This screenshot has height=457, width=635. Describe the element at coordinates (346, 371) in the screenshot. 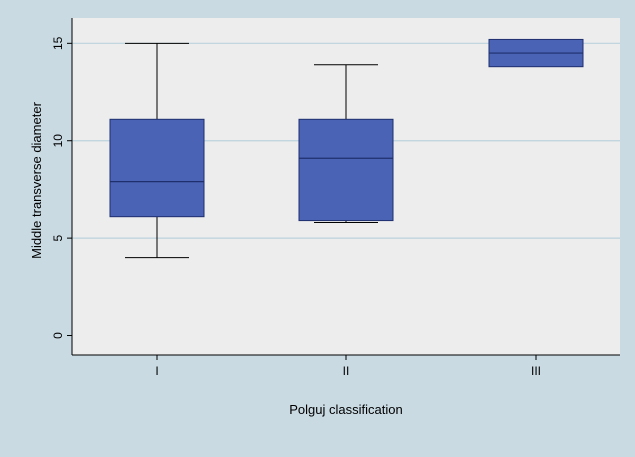

I see `x-tick-label-II: II` at that location.